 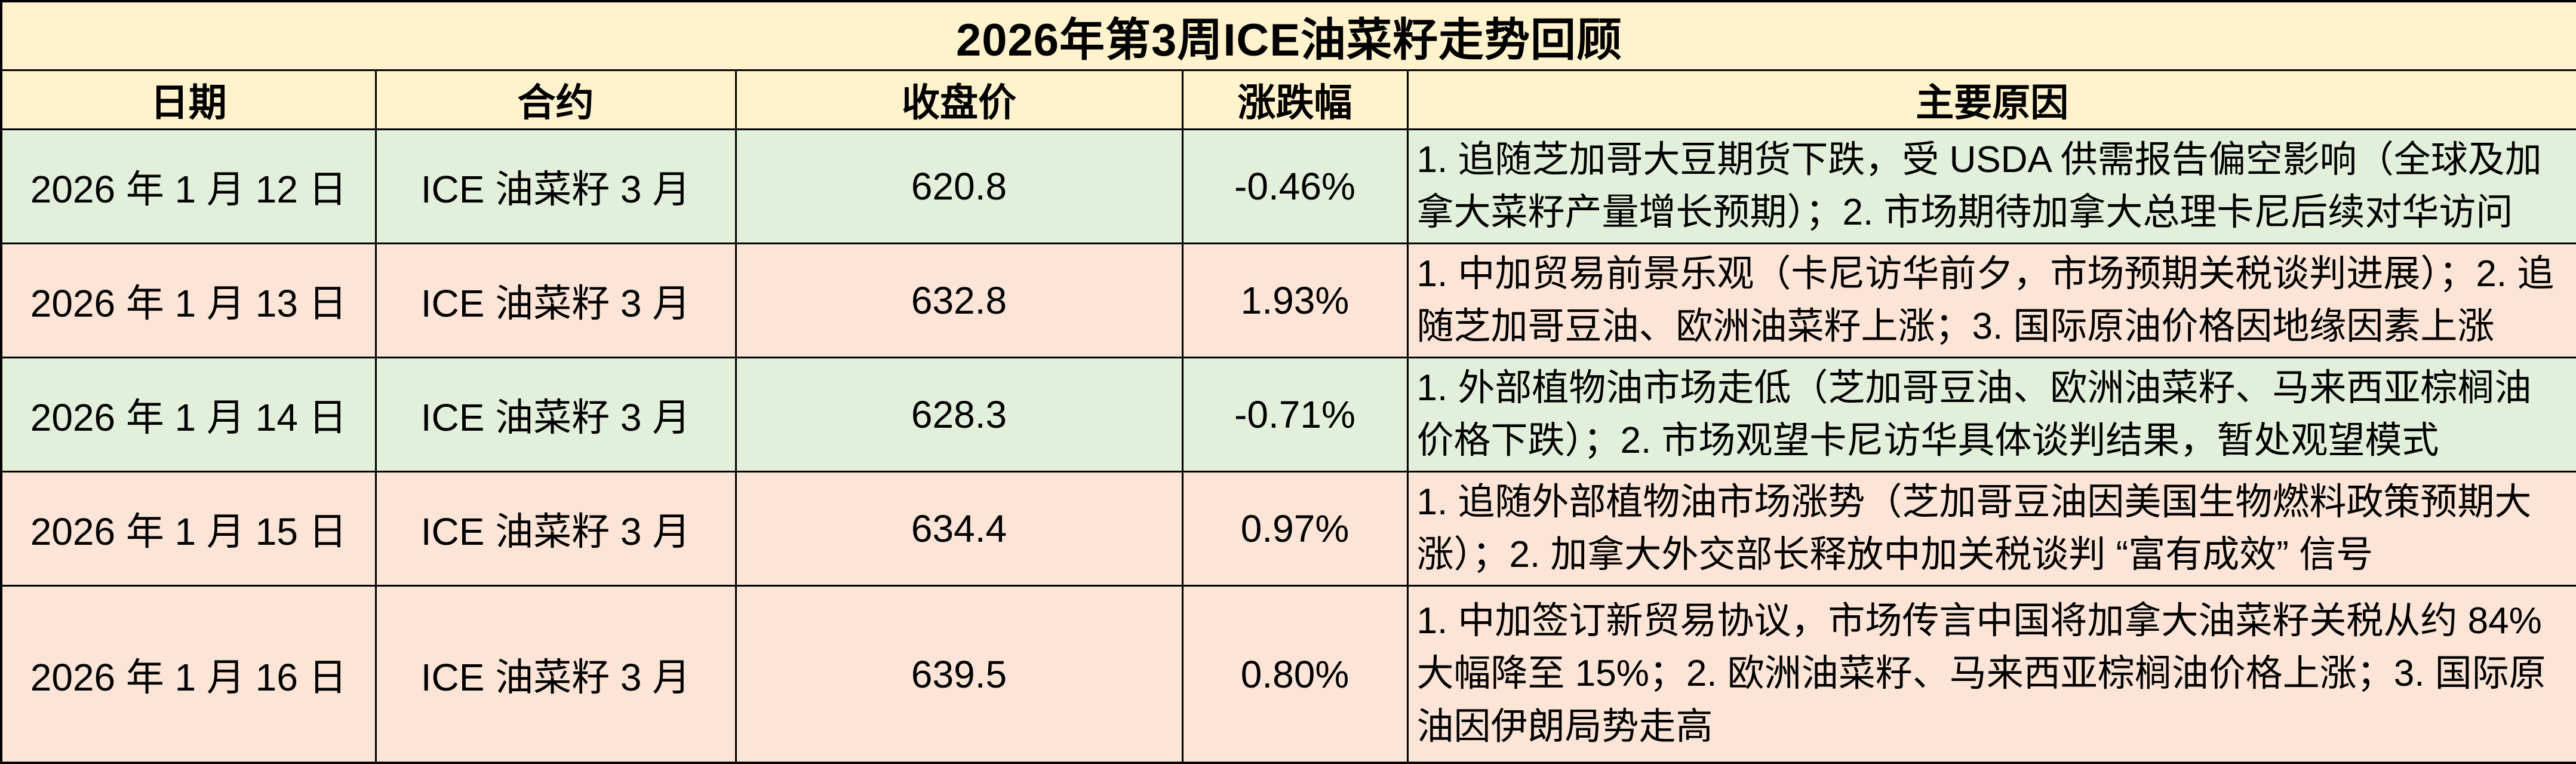 I want to click on date-cell: 2026 年 1 月 16 日, so click(x=188, y=674).